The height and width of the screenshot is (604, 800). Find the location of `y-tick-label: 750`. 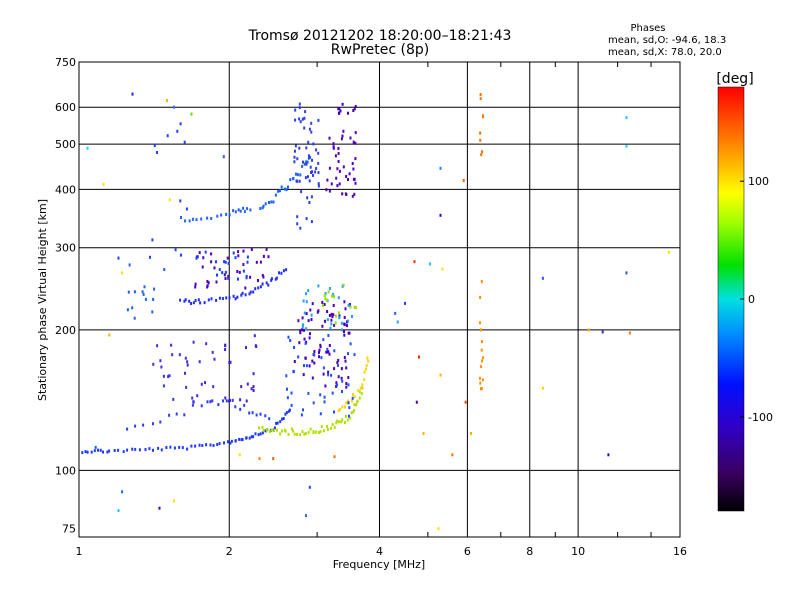

y-tick-label: 750 is located at coordinates (65, 62).